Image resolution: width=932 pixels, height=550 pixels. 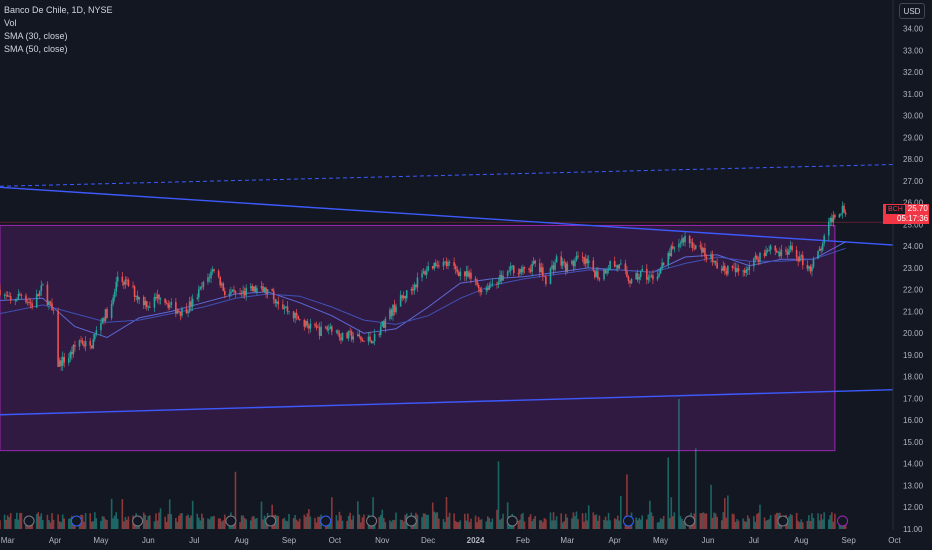 I want to click on price-tick-label: 11.00, so click(x=913, y=529).